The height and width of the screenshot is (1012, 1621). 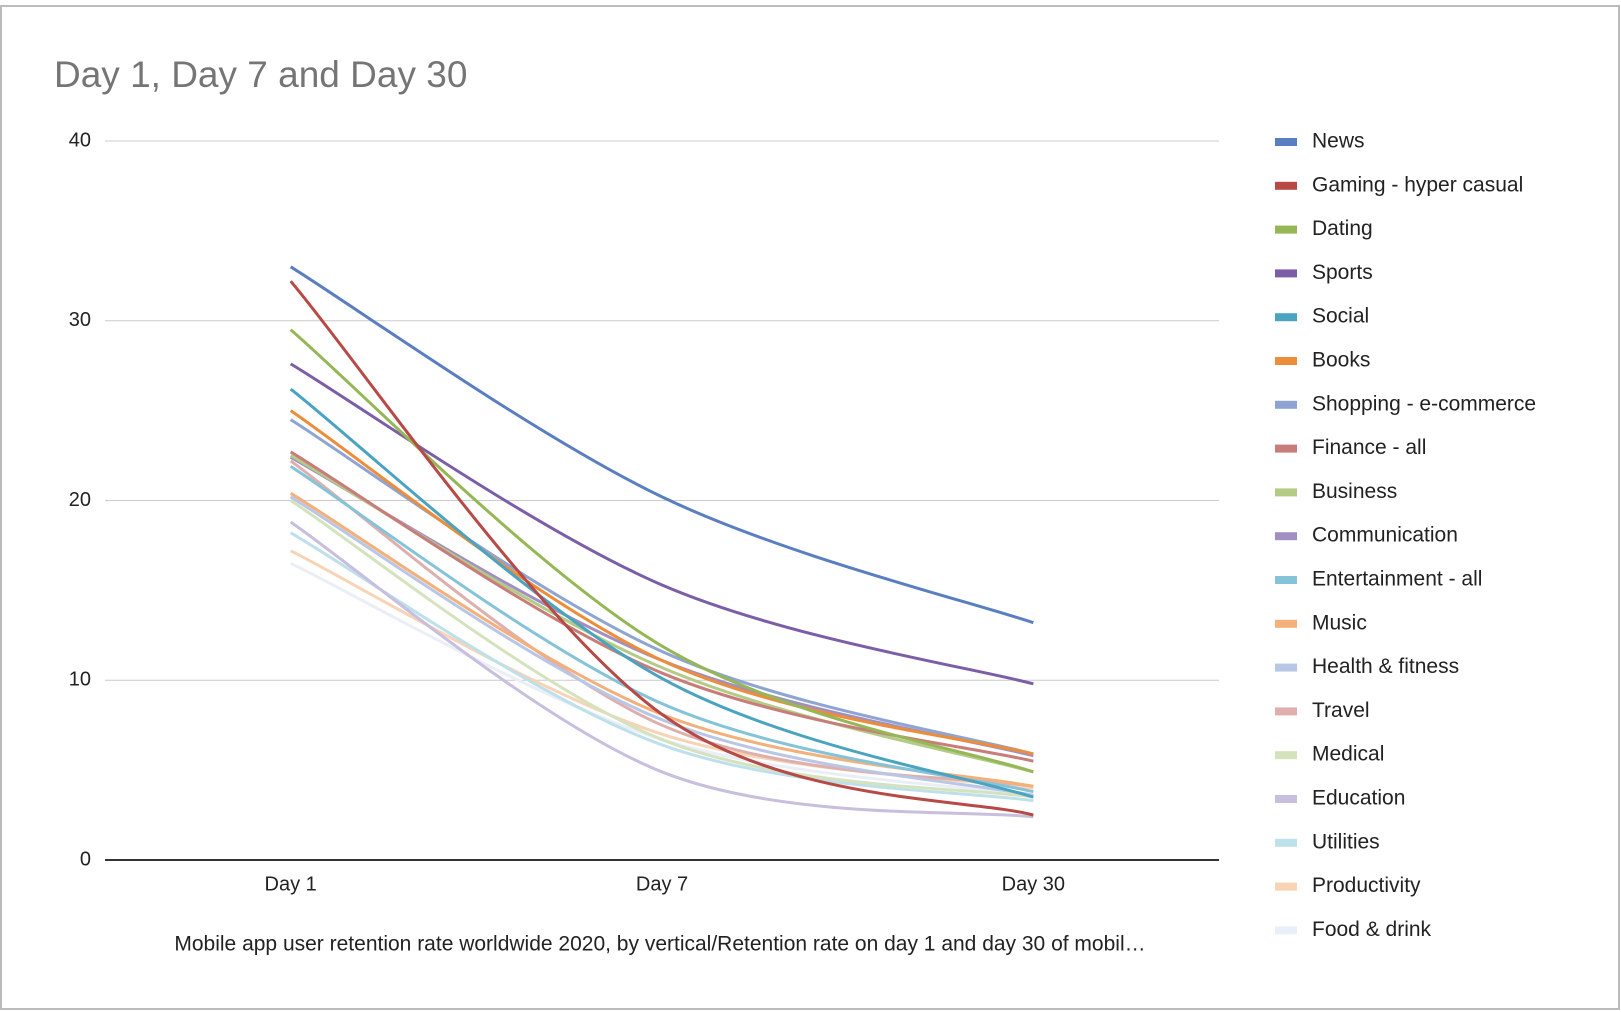 I want to click on legend-label: Dating, so click(x=1342, y=228).